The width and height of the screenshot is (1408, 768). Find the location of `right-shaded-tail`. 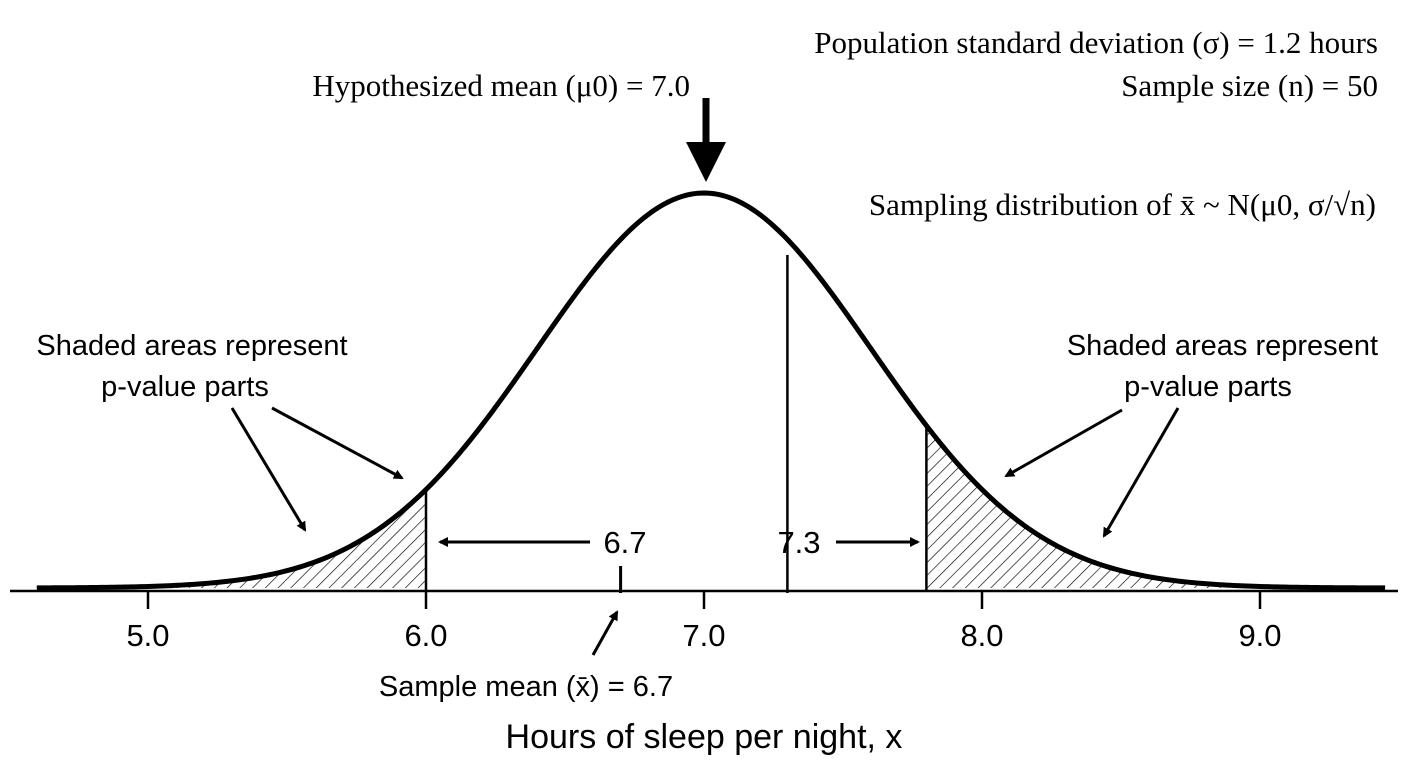

right-shaded-tail is located at coordinates (1156, 506).